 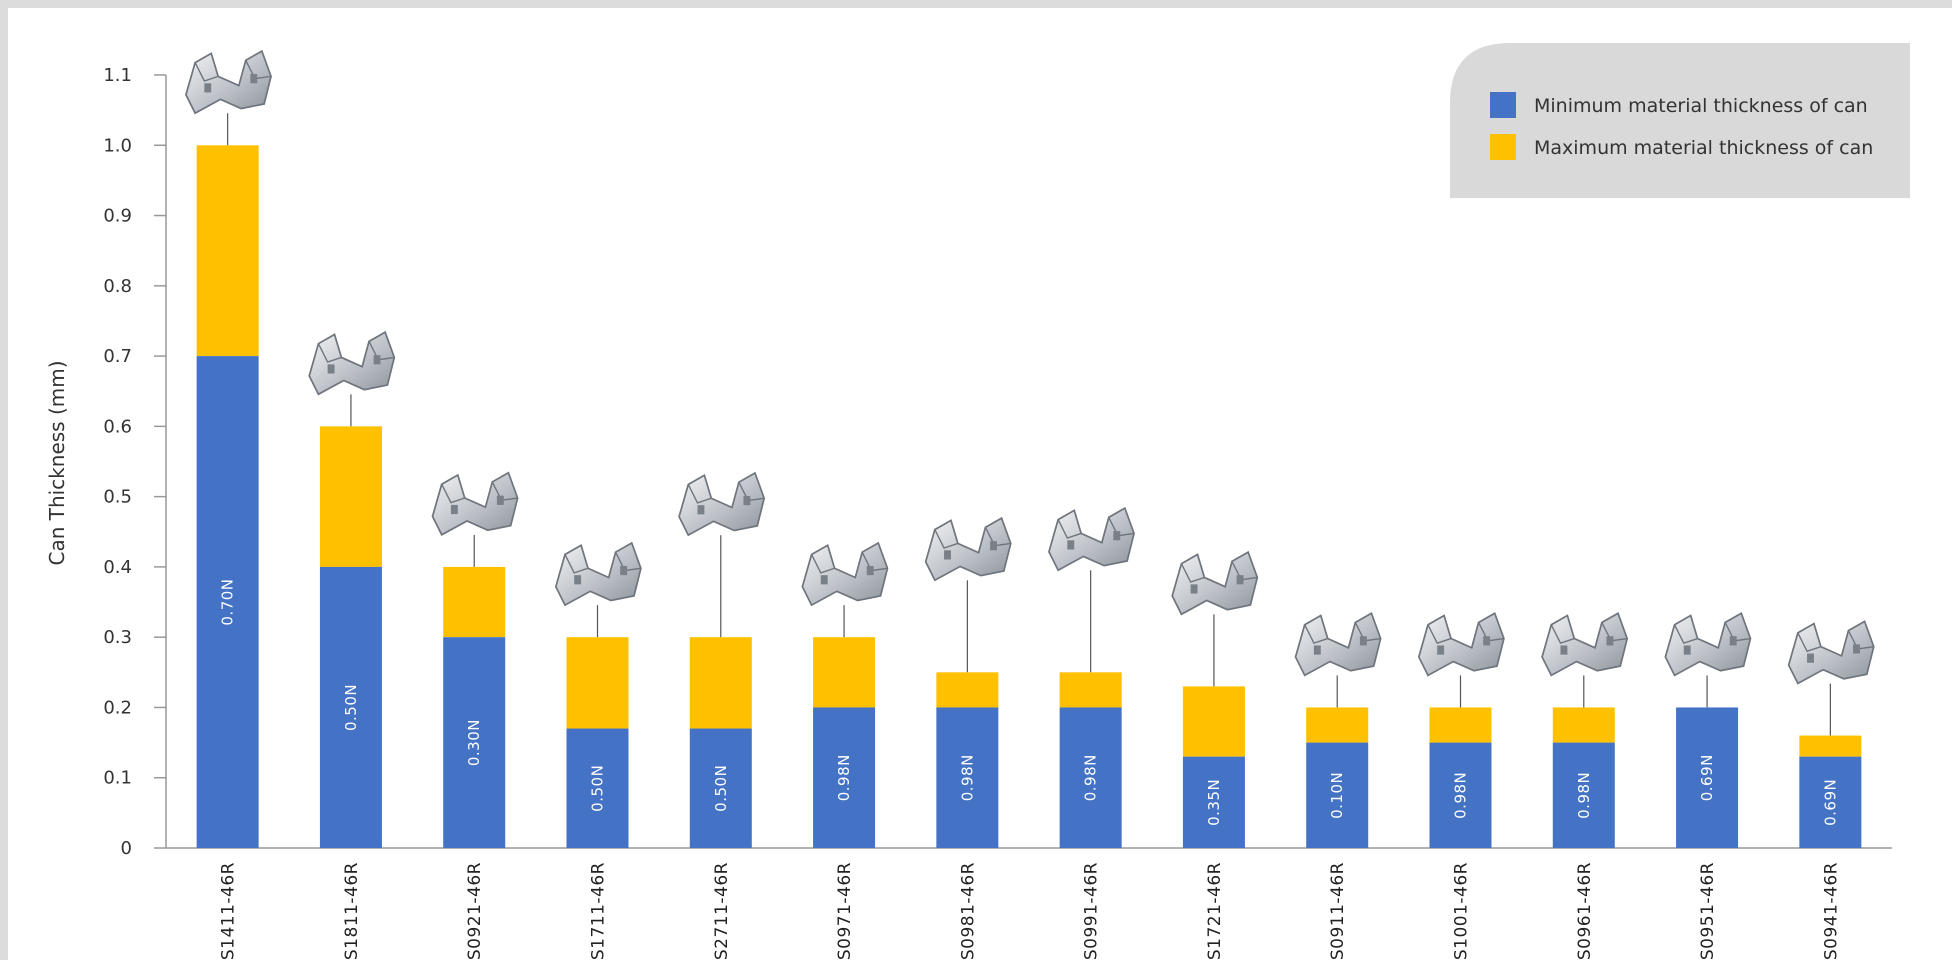 What do you see at coordinates (117, 567) in the screenshot?
I see `y-tick-label: 0.4` at bounding box center [117, 567].